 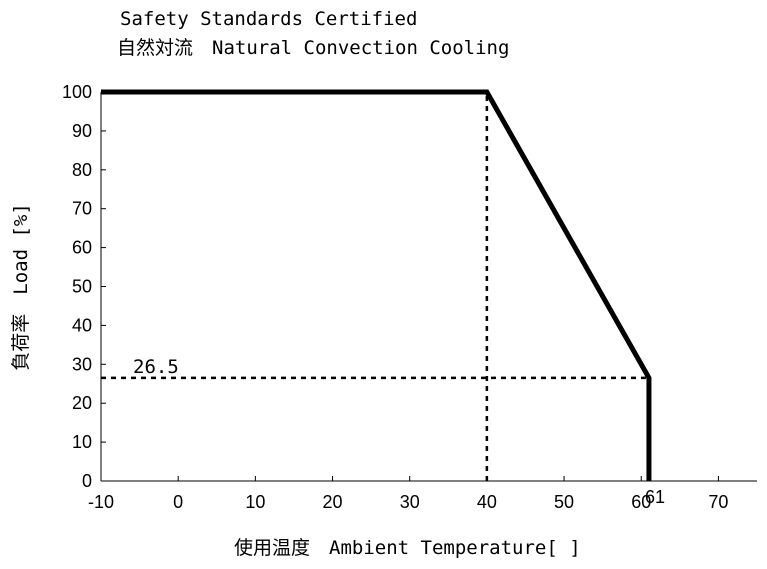 What do you see at coordinates (82, 364) in the screenshot?
I see `y-tick-label: 30` at bounding box center [82, 364].